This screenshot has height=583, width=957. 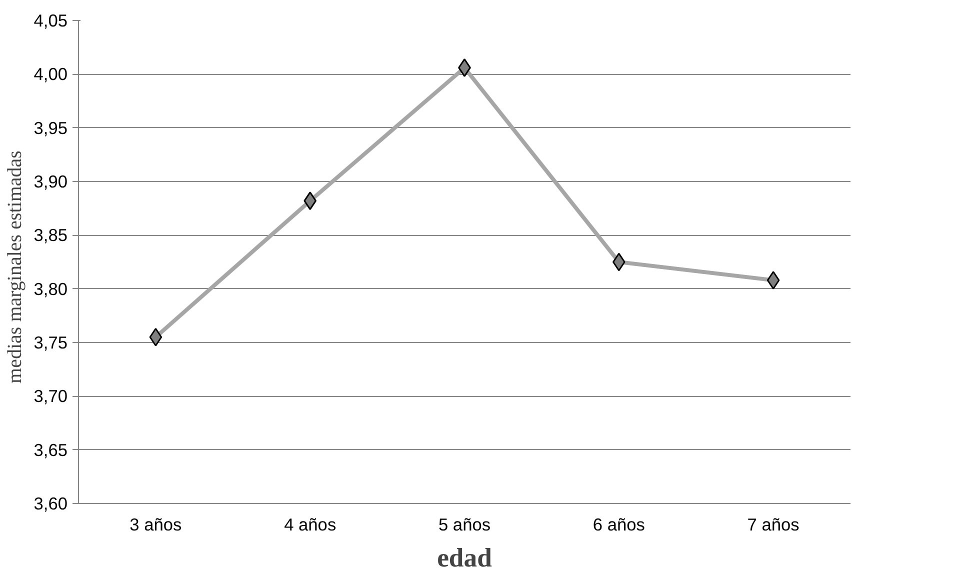 What do you see at coordinates (51, 235) in the screenshot?
I see `y-tick-label: 3,85` at bounding box center [51, 235].